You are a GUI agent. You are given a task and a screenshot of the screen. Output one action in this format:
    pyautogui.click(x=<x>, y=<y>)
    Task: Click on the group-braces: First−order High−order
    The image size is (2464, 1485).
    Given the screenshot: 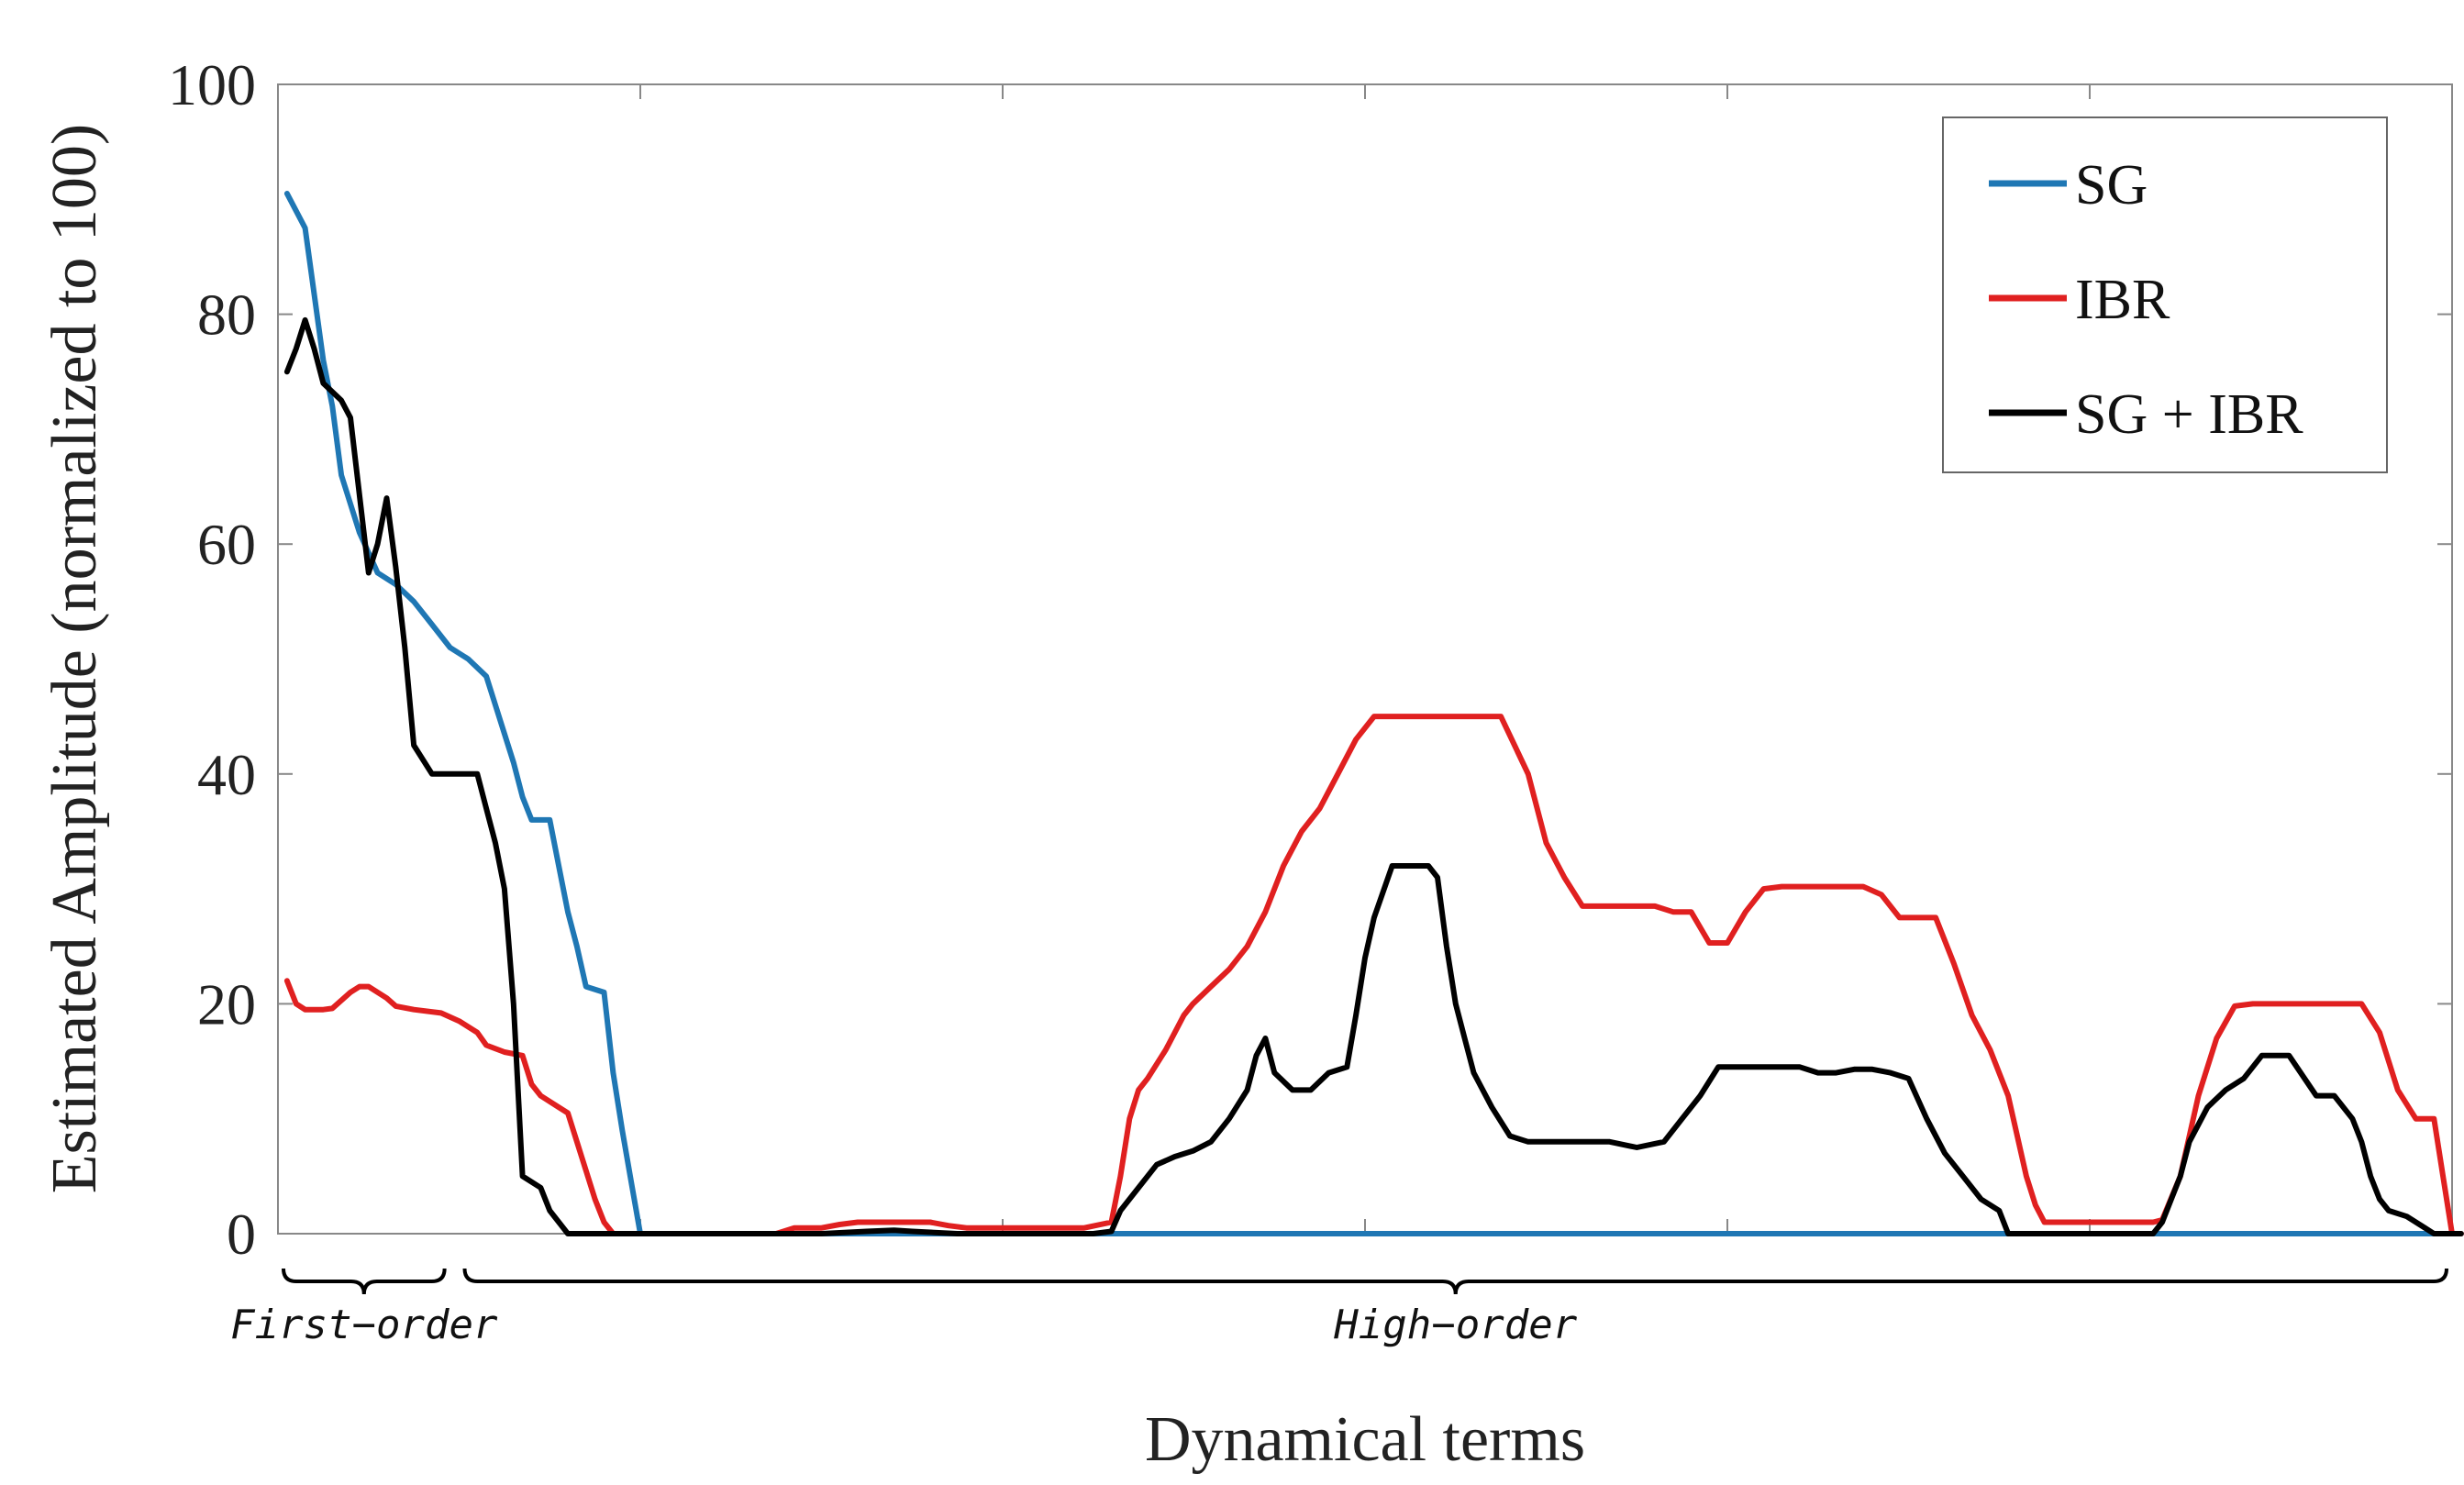 What is the action you would take?
    pyautogui.click(x=1339, y=1308)
    